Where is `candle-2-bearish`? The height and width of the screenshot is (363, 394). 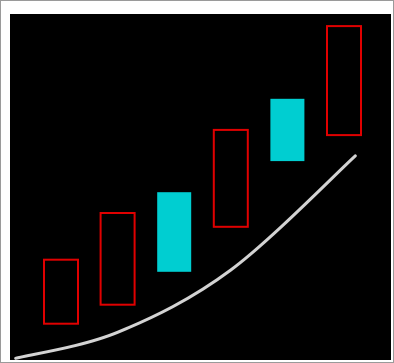 candle-2-bearish is located at coordinates (117, 259).